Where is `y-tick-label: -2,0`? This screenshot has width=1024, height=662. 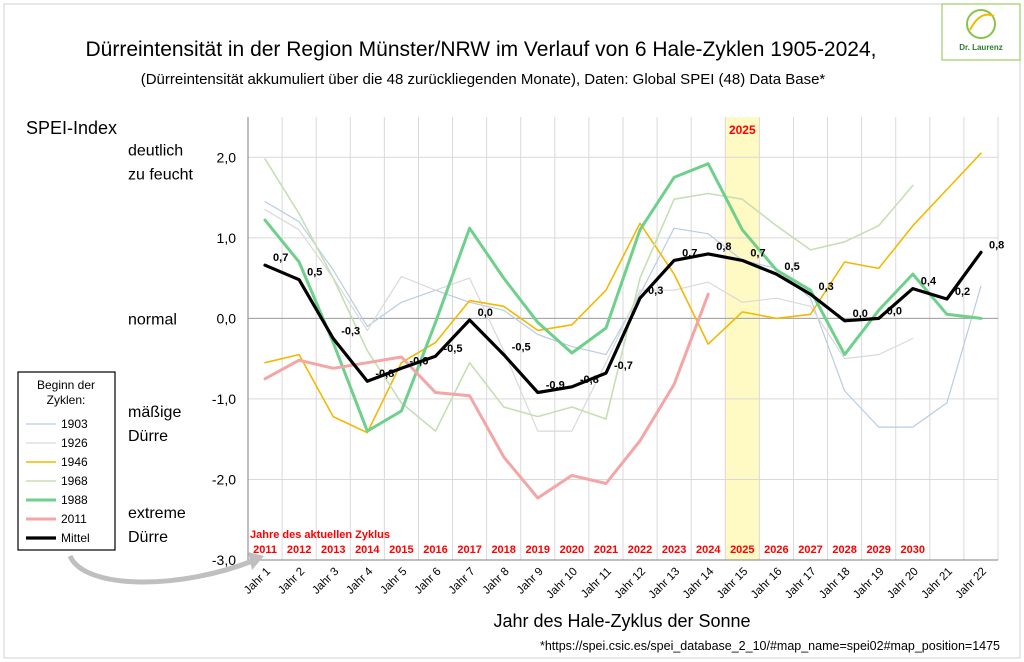
y-tick-label: -2,0 is located at coordinates (224, 479).